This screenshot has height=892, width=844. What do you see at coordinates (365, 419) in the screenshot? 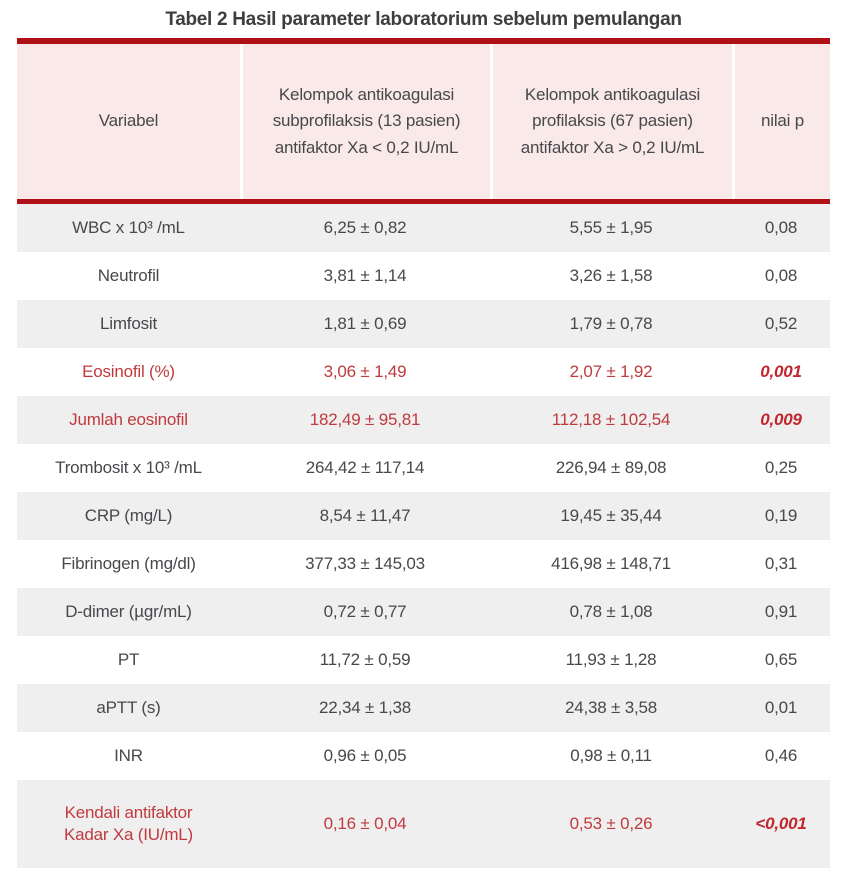
I see `row-group1-value: 182,49 ± 95,81` at bounding box center [365, 419].